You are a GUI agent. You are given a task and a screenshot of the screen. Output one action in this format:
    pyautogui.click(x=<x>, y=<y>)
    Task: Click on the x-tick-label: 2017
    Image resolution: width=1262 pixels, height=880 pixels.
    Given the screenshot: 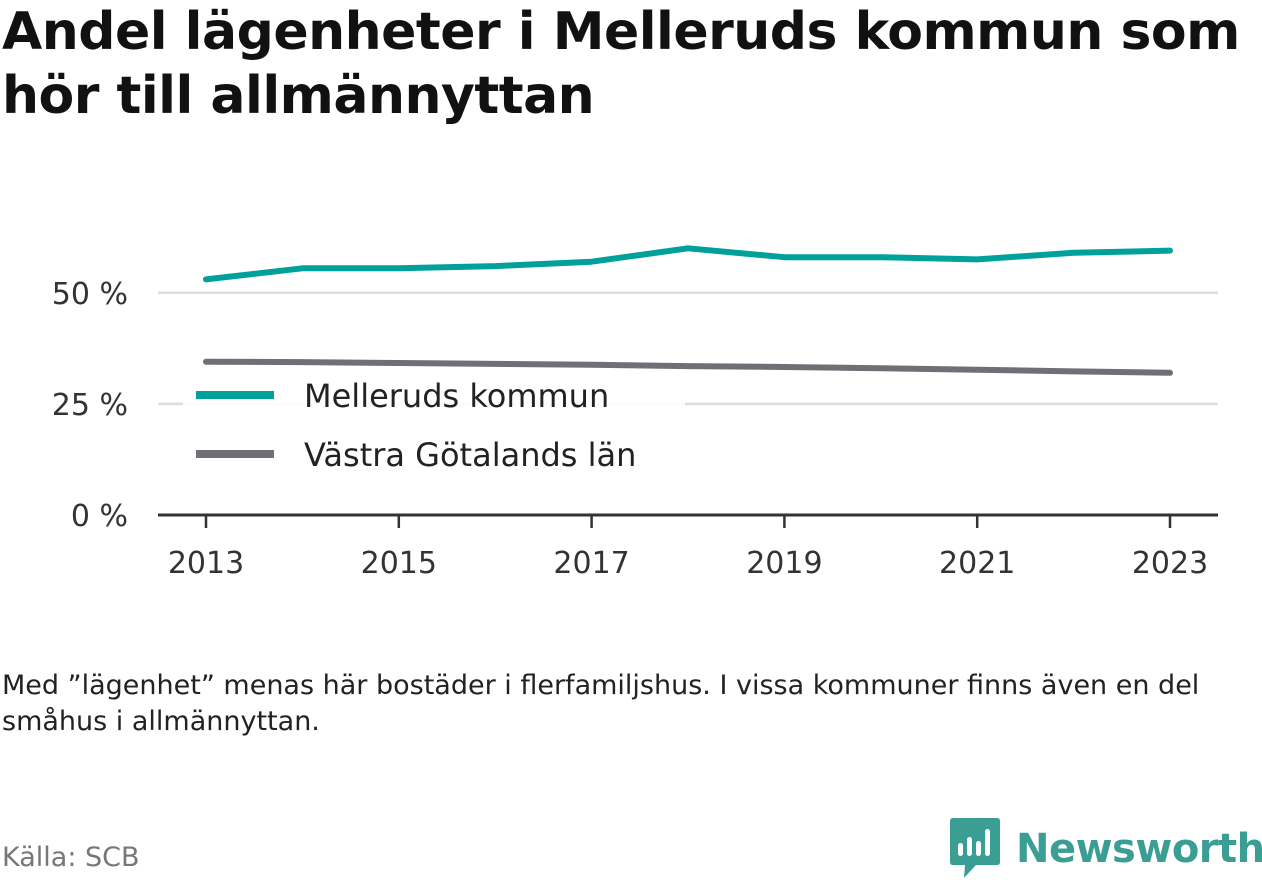 What is the action you would take?
    pyautogui.click(x=591, y=563)
    